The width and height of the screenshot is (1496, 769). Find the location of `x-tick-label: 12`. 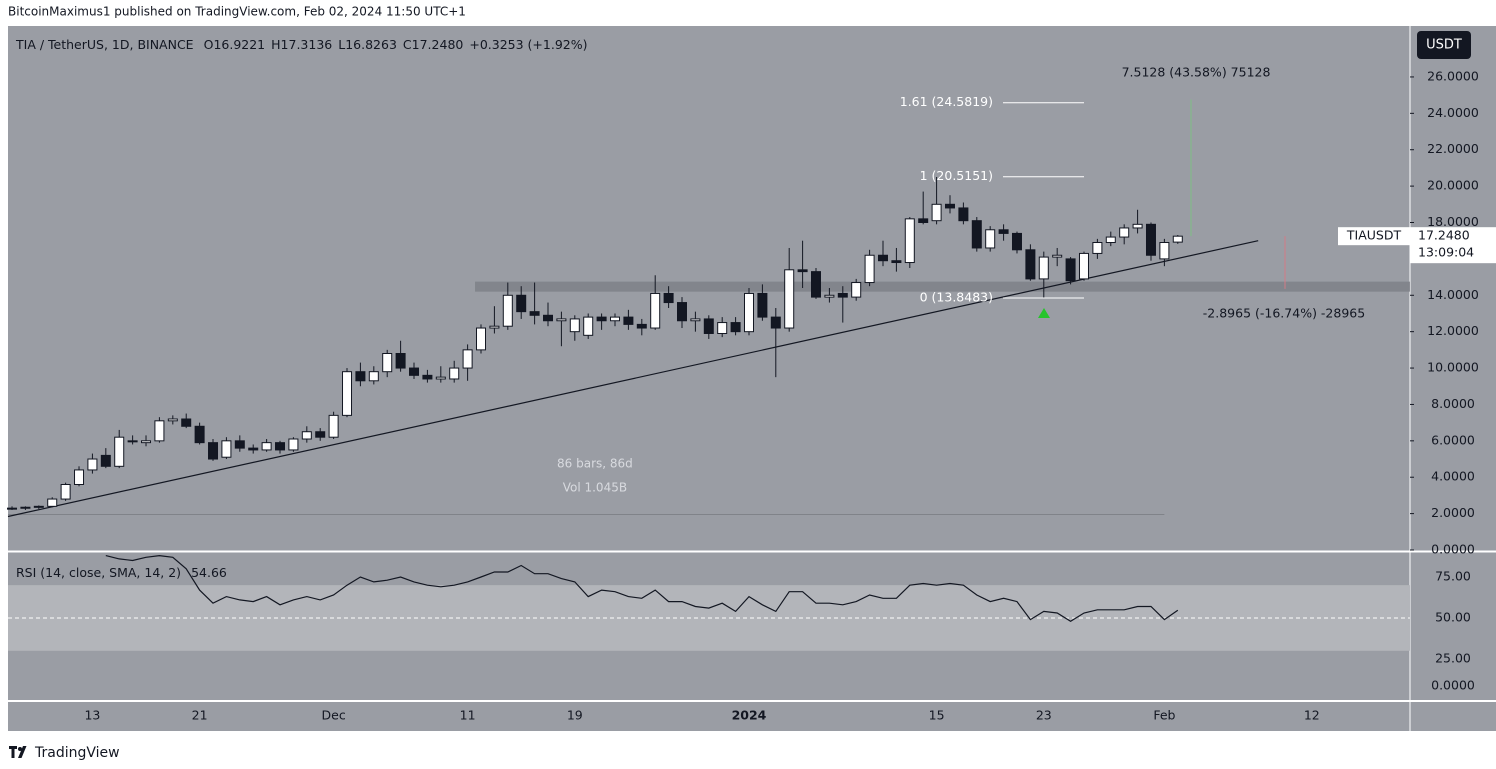

x-tick-label: 12 is located at coordinates (1312, 715).